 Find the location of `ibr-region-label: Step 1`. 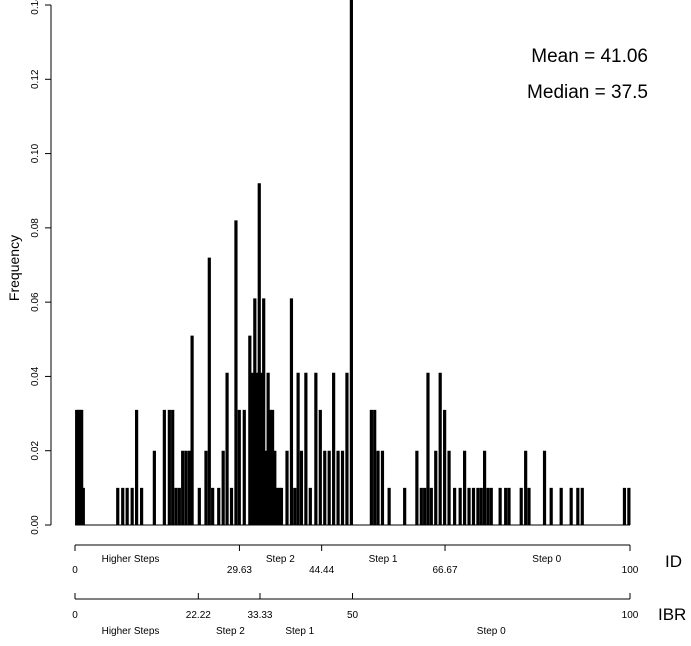

ibr-region-label: Step 1 is located at coordinates (299, 631).